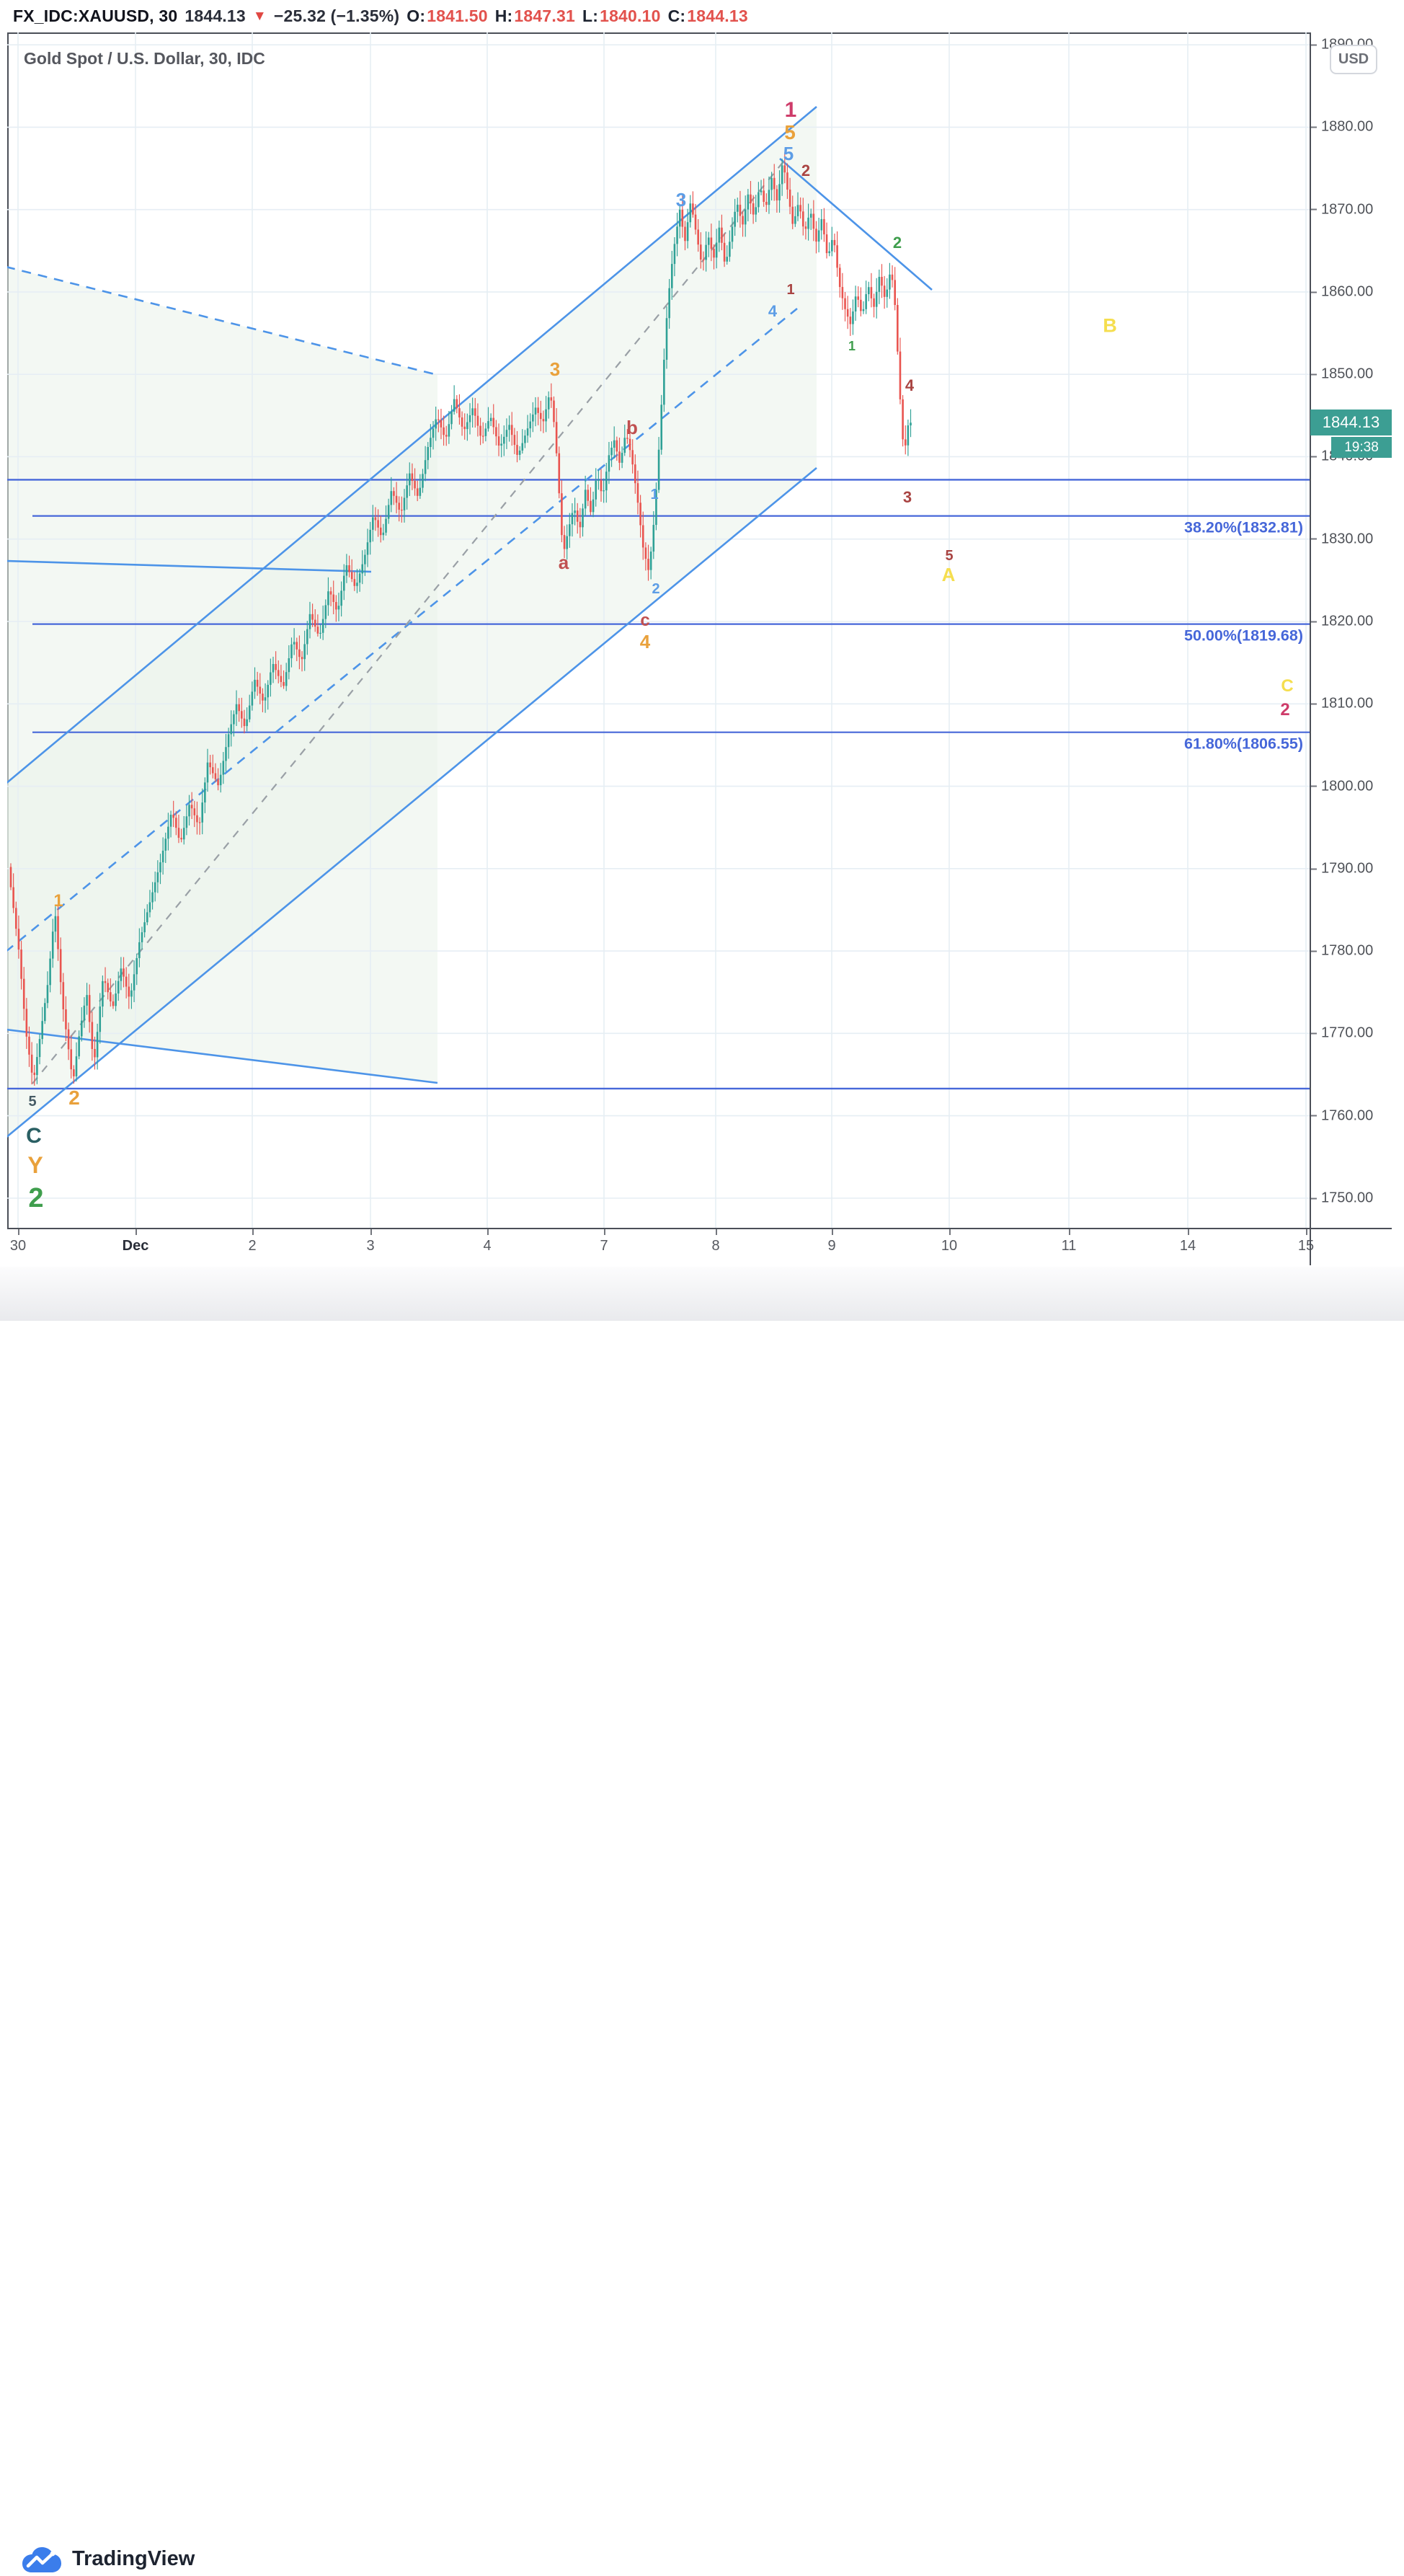  What do you see at coordinates (222, 1056) in the screenshot?
I see `descending-channel-bottom` at bounding box center [222, 1056].